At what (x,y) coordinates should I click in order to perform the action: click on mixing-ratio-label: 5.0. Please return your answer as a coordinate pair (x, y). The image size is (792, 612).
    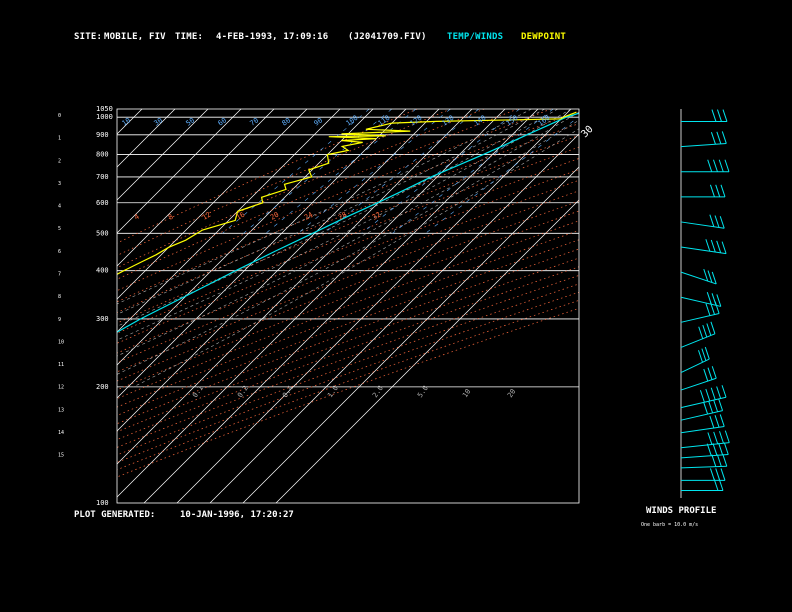
    Looking at the image, I should click on (423, 391).